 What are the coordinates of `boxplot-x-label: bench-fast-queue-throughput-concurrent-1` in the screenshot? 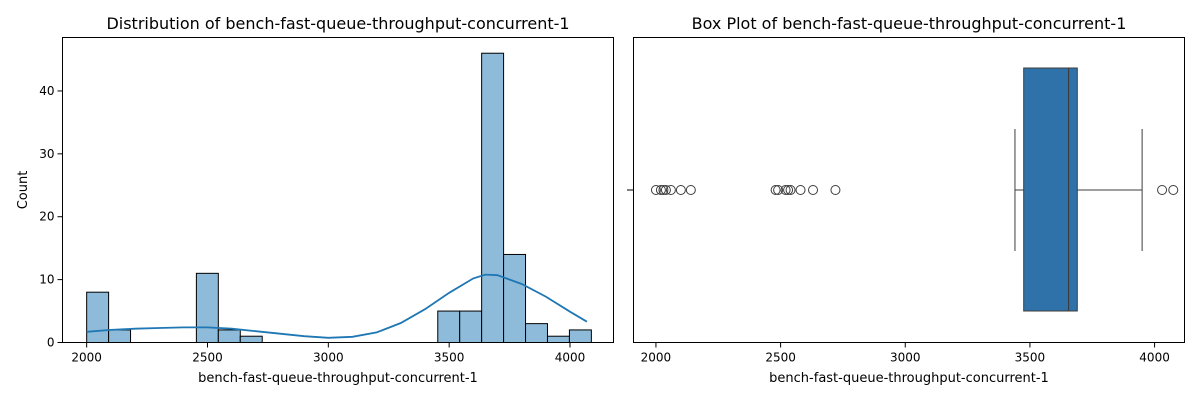 It's located at (909, 378).